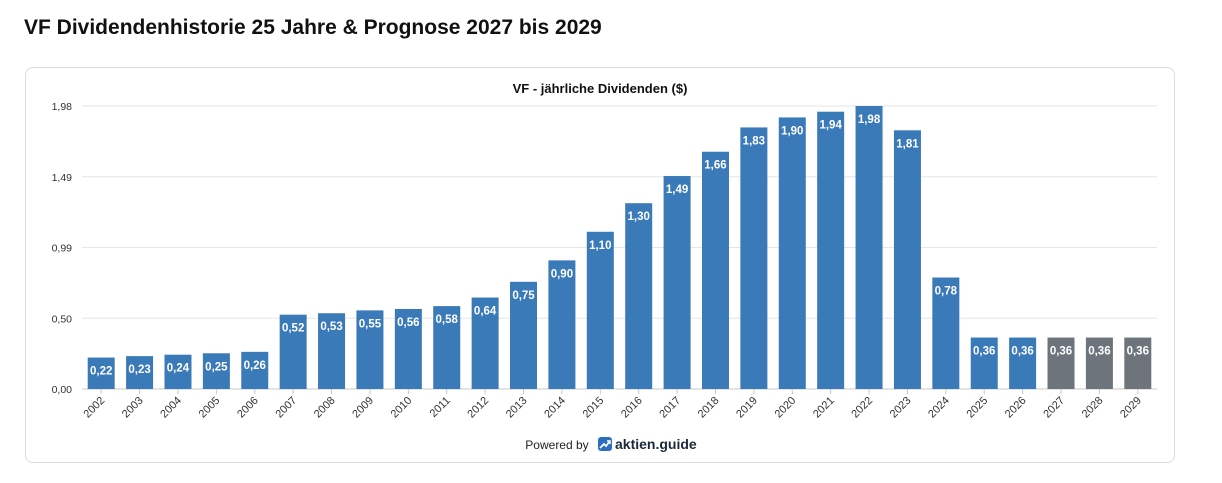 The width and height of the screenshot is (1222, 483). What do you see at coordinates (248, 408) in the screenshot?
I see `x-tick-label: 2006` at bounding box center [248, 408].